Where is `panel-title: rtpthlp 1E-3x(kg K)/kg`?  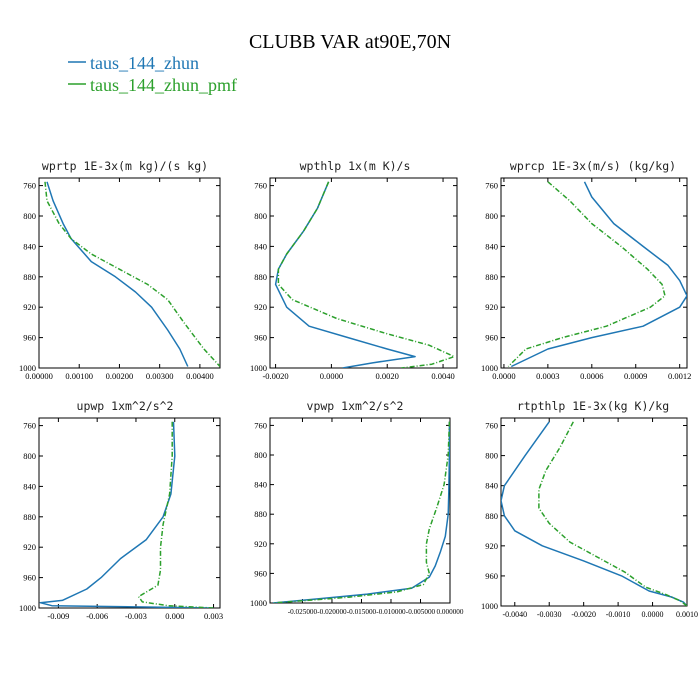
panel-title: rtpthlp 1E-3x(kg K)/kg is located at coordinates (593, 406).